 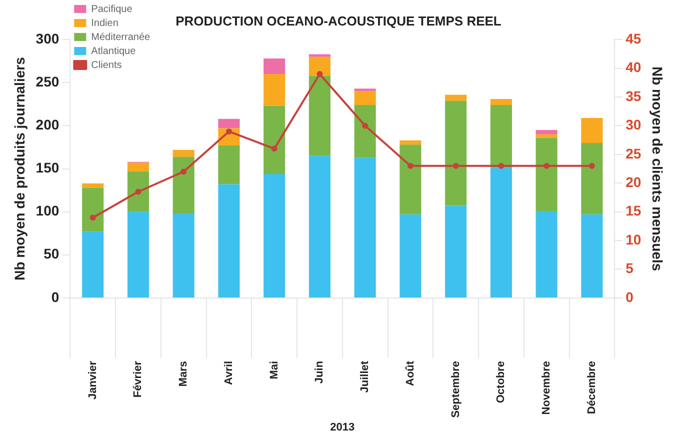 What do you see at coordinates (634, 124) in the screenshot?
I see `y2-tick-label: 30` at bounding box center [634, 124].